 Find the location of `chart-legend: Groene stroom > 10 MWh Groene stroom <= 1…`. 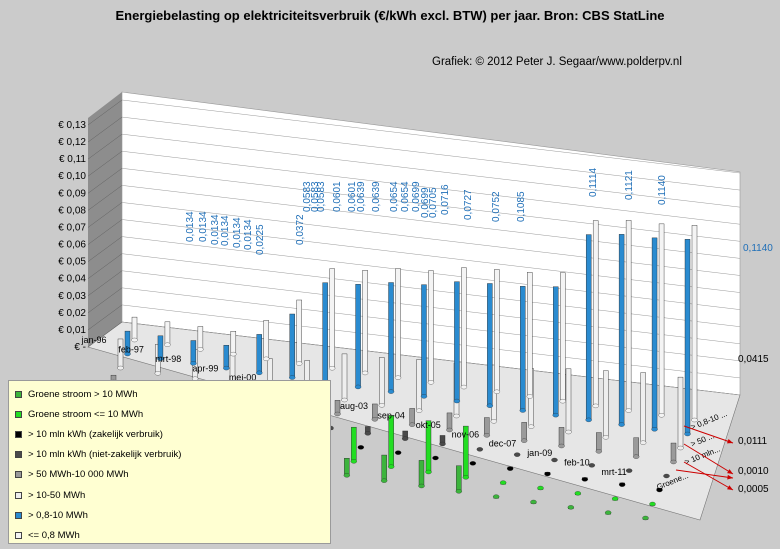

chart-legend: Groene stroom > 10 MWh Groene stroom <= 1… is located at coordinates (169, 462).